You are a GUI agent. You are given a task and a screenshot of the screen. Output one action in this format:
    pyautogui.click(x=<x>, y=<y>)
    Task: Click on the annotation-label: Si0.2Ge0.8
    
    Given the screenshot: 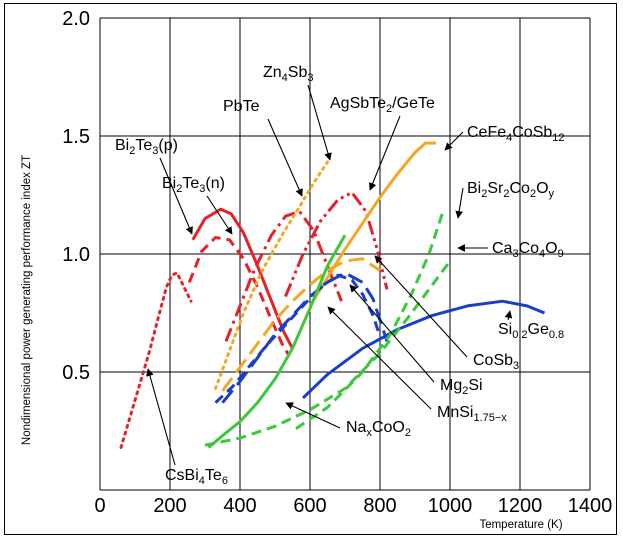 What is the action you would take?
    pyautogui.click(x=531, y=331)
    